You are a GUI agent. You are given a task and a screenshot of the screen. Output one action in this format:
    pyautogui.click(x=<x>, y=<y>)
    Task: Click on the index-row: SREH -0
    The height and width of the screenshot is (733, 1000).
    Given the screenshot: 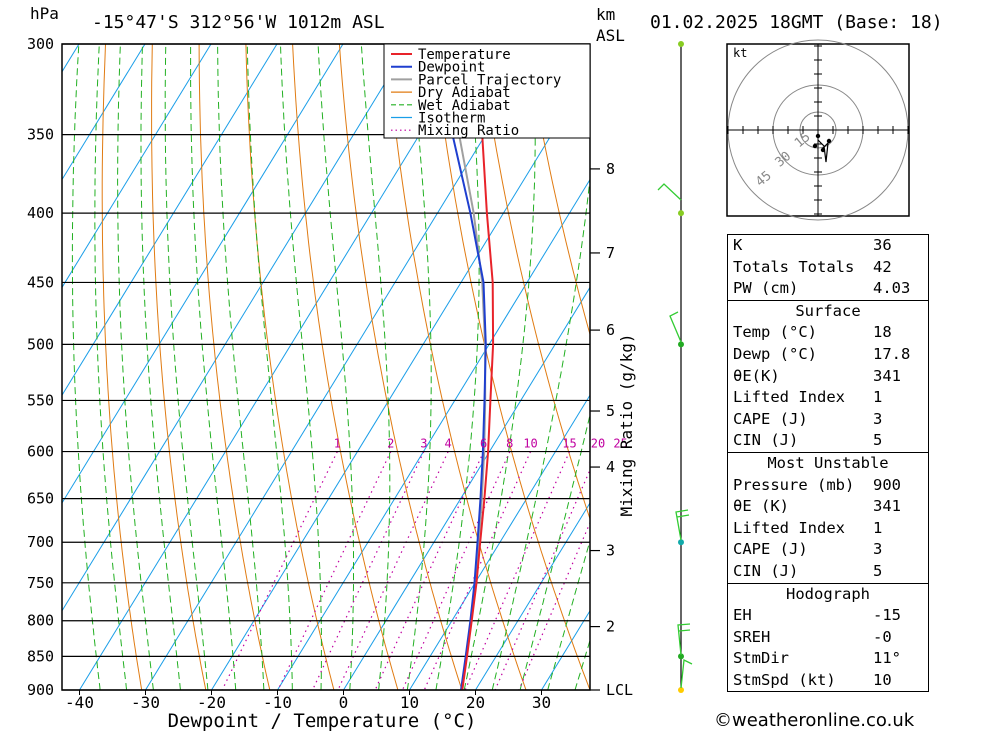 What is the action you would take?
    pyautogui.click(x=828, y=638)
    